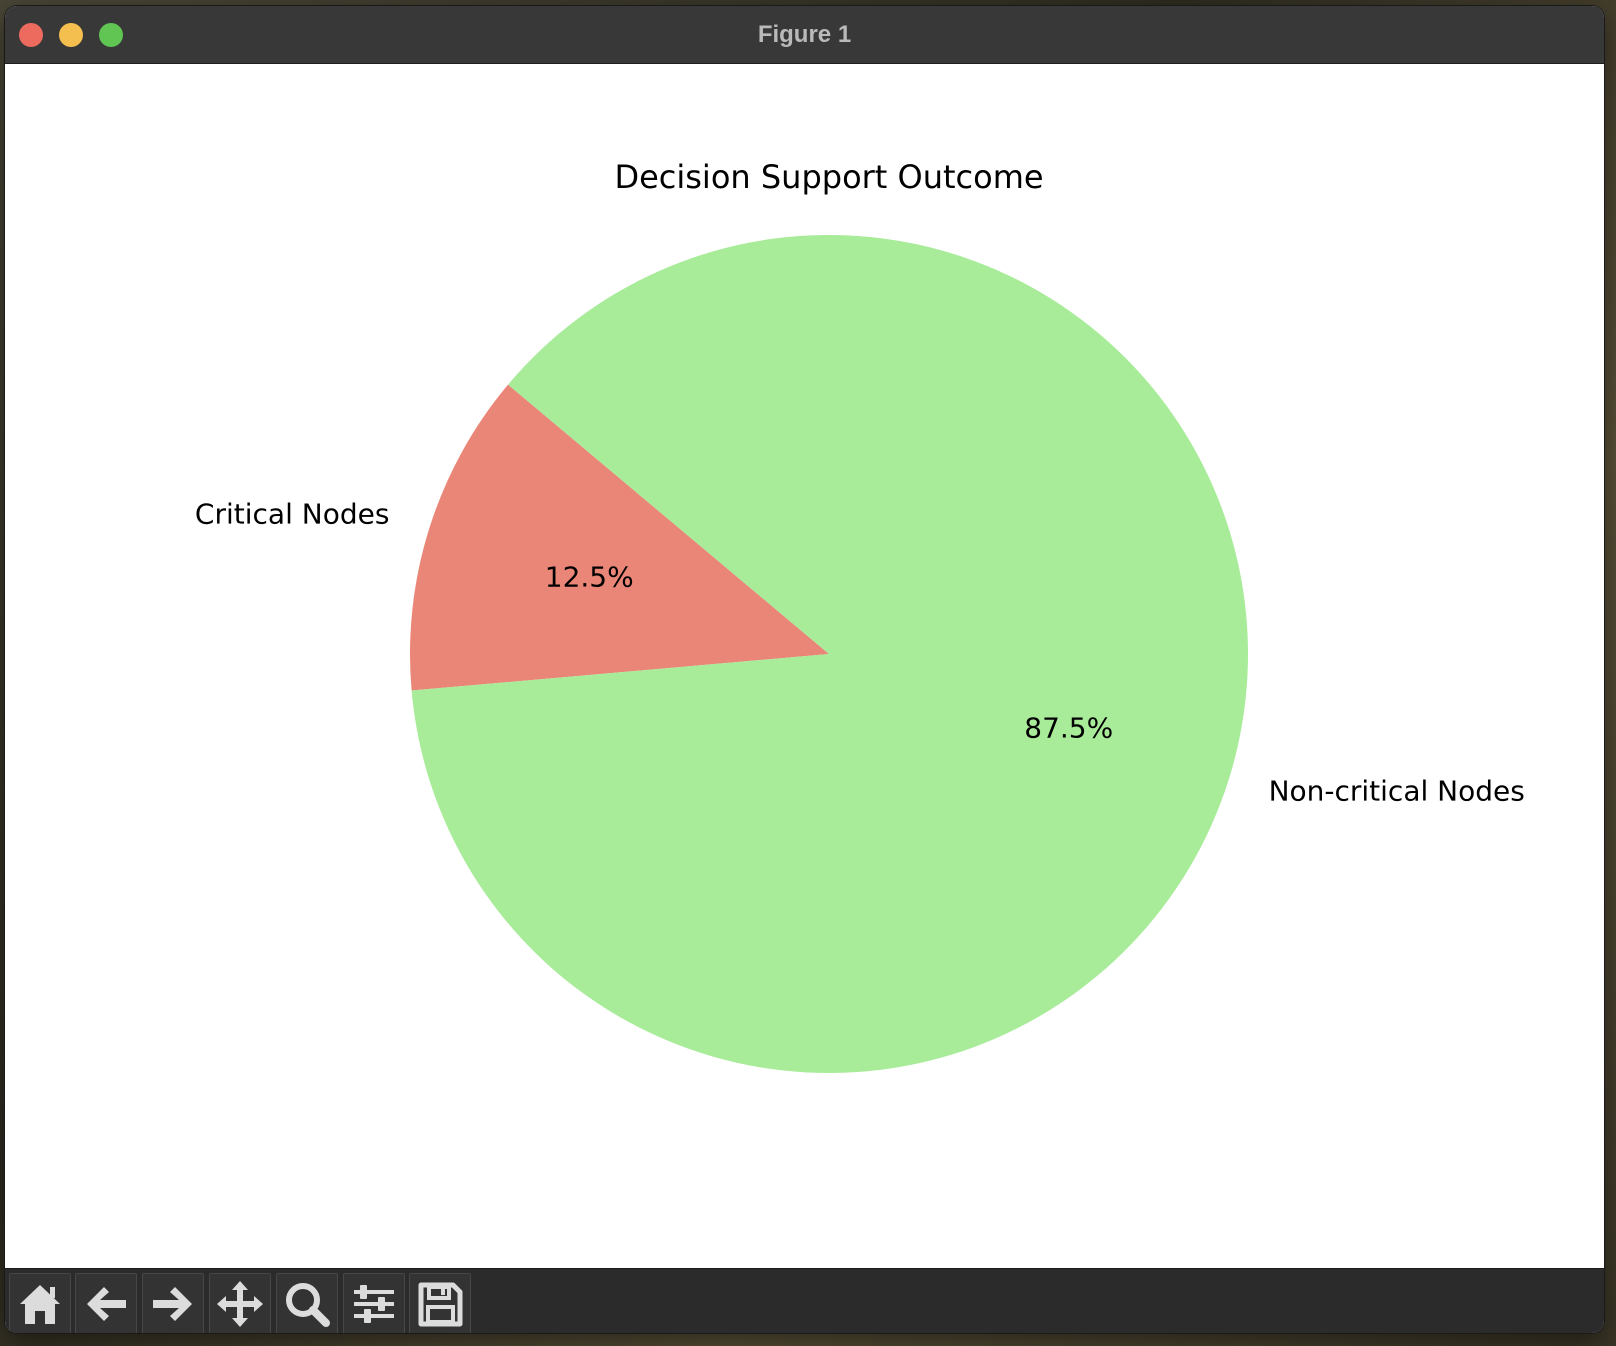 The height and width of the screenshot is (1346, 1616). I want to click on home-icon, so click(40, 1304).